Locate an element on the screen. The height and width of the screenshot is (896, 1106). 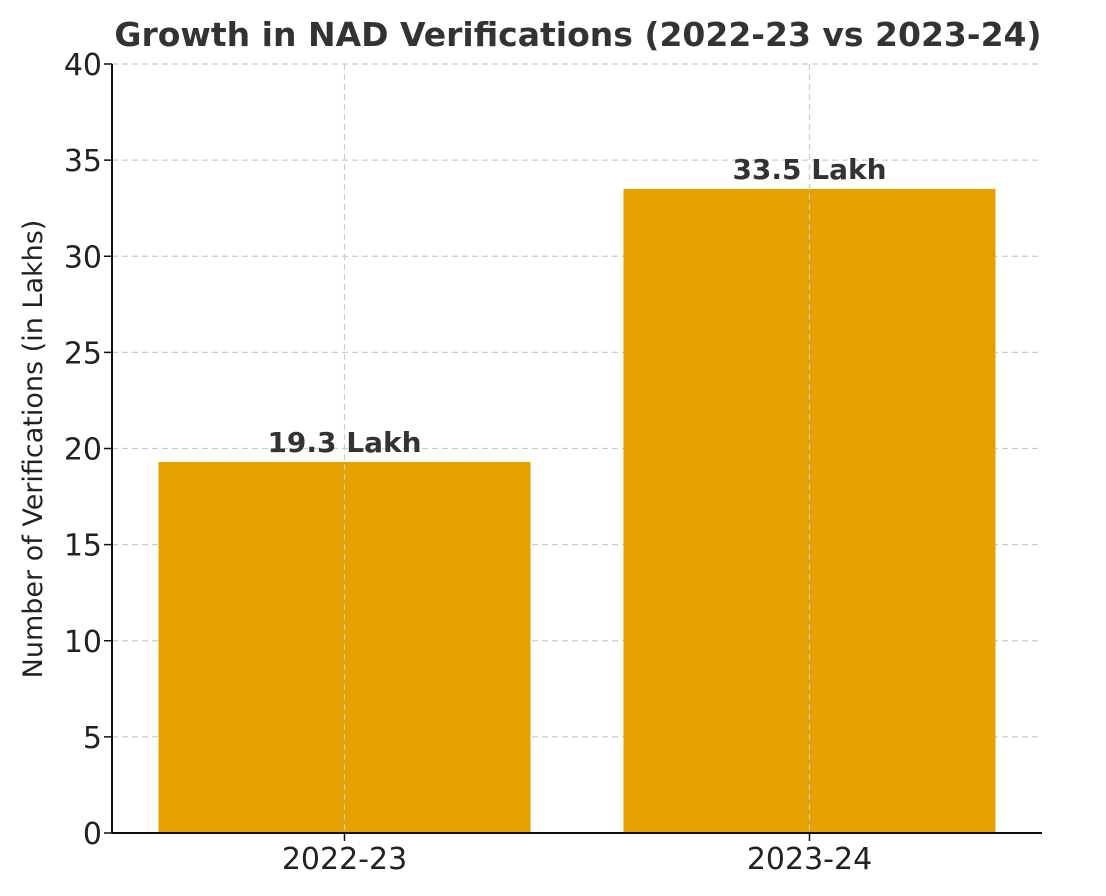
y-tick-label: 30 is located at coordinates (83, 257).